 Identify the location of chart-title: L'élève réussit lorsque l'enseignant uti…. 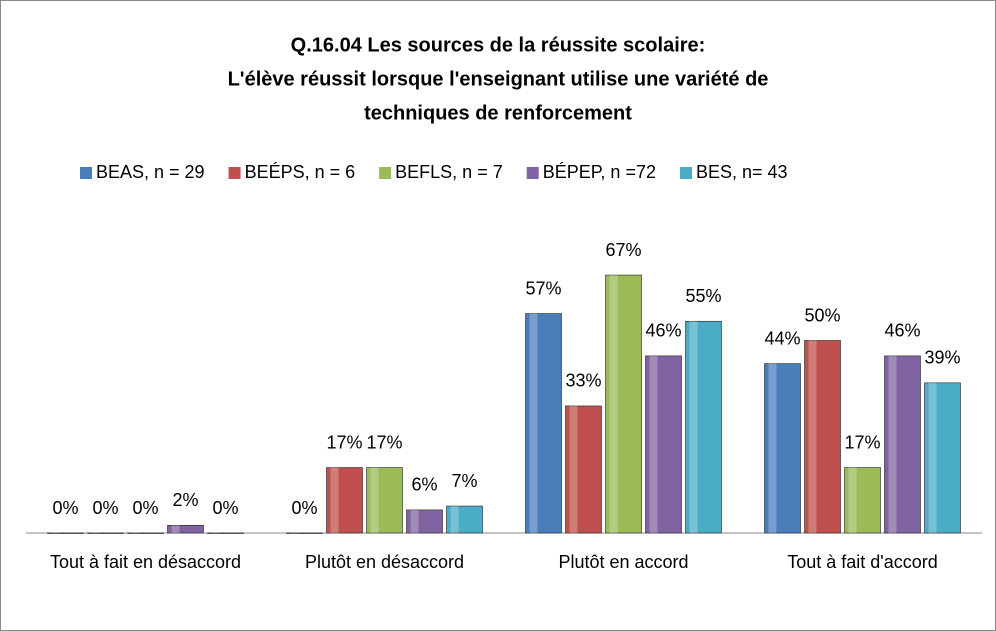
(498, 79).